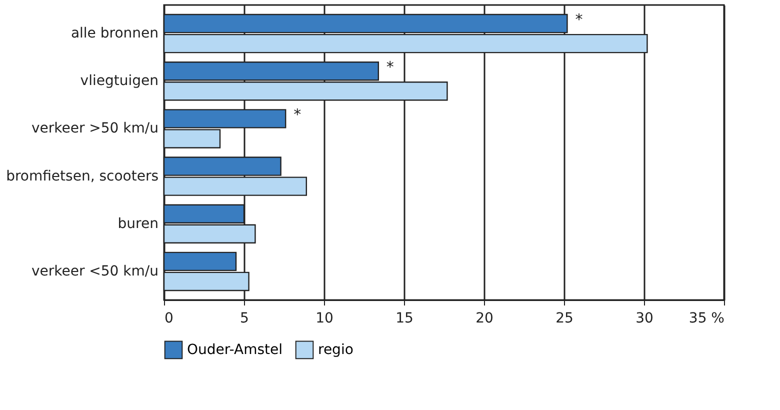 Image resolution: width=780 pixels, height=410 pixels. I want to click on legend-label: regio, so click(336, 350).